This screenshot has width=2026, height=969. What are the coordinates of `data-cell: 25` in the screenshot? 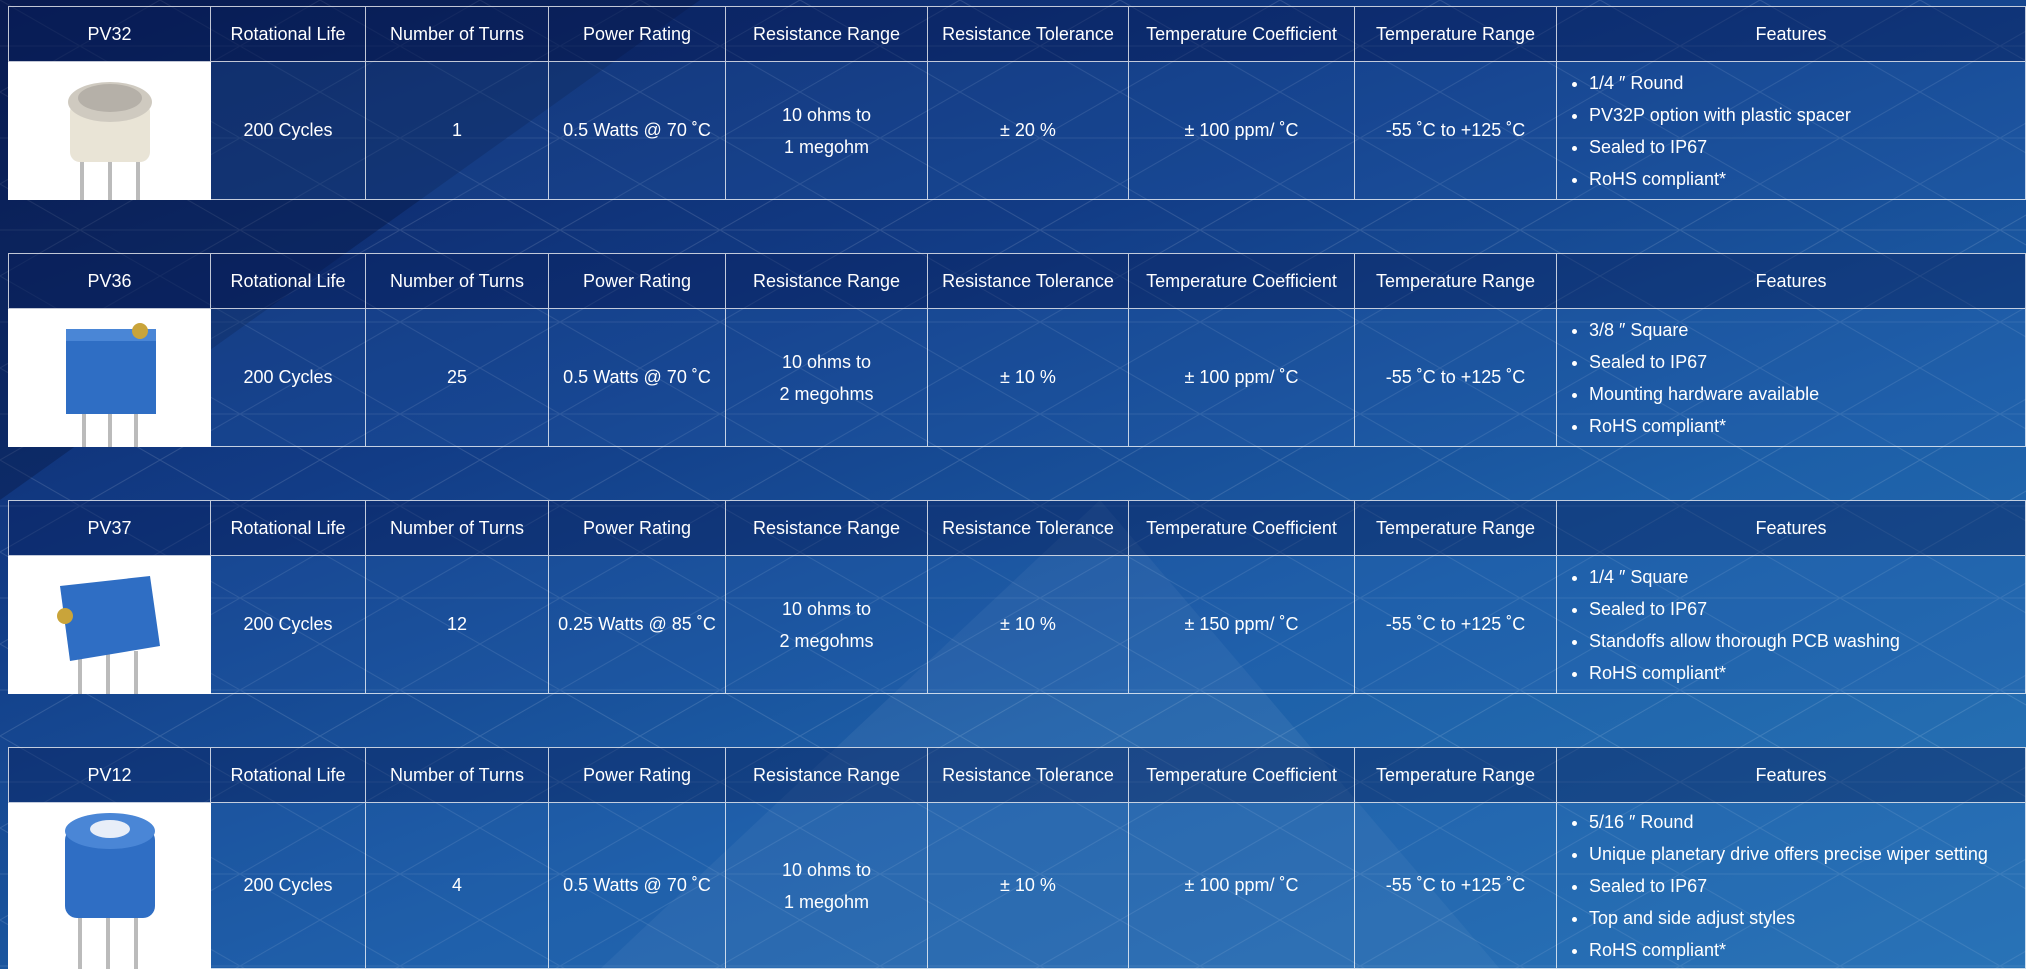 It's located at (457, 378).